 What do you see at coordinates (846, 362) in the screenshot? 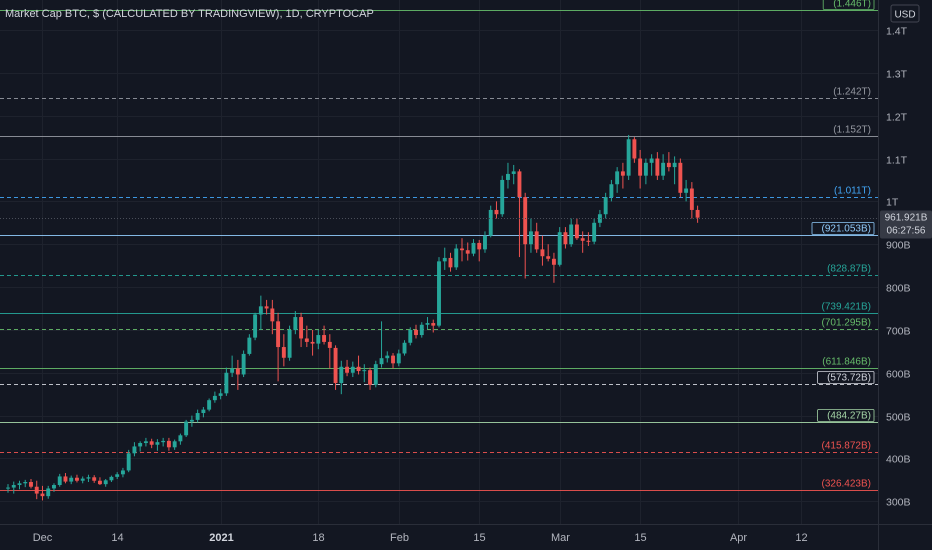
I see `level-label: (611.846B)` at bounding box center [846, 362].